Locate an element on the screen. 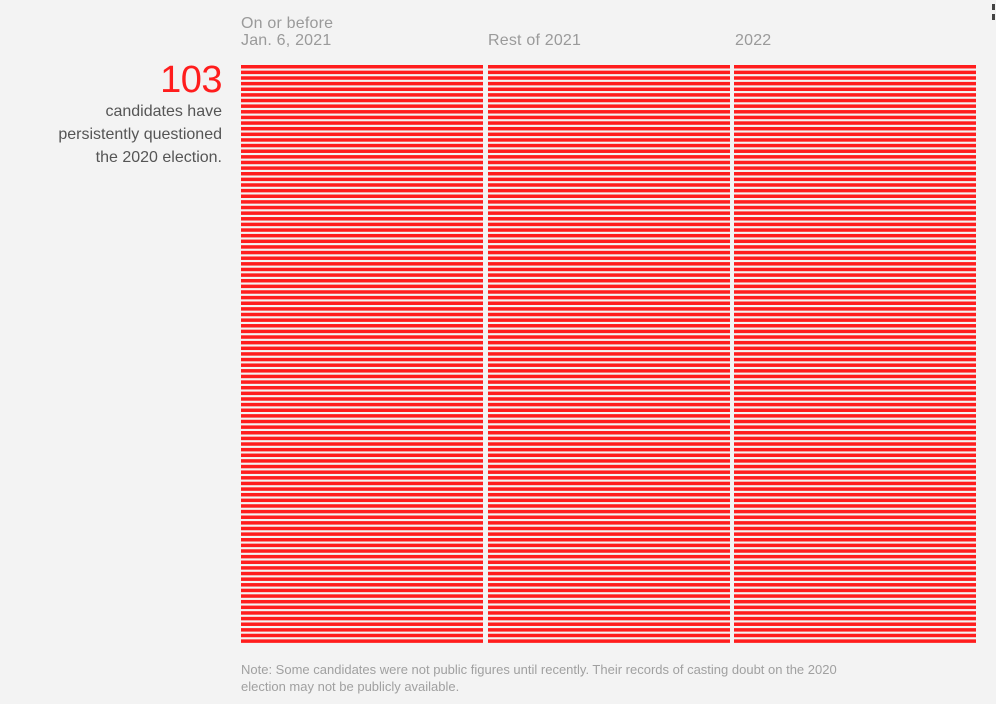 Image resolution: width=996 pixels, height=704 pixels. edge-fragment is located at coordinates (994, 20).